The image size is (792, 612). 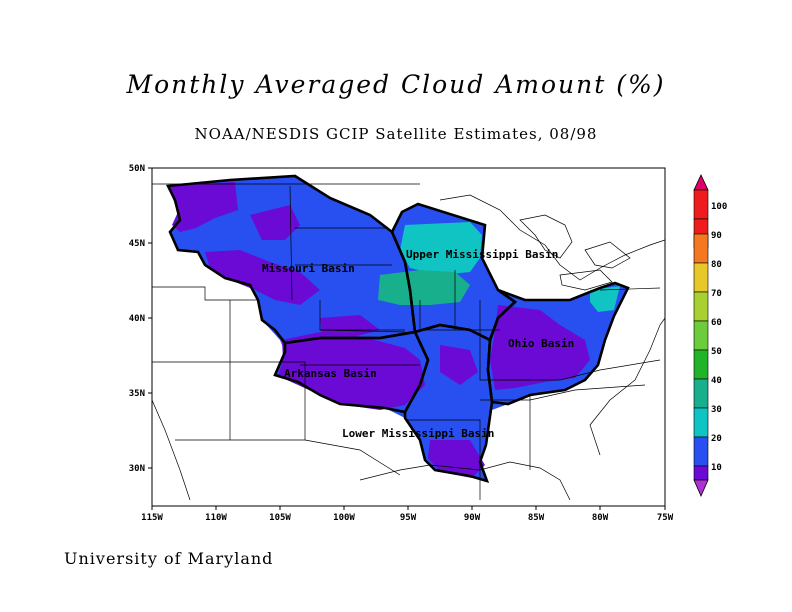 I want to click on colorbar-label: 20, so click(x=716, y=439).